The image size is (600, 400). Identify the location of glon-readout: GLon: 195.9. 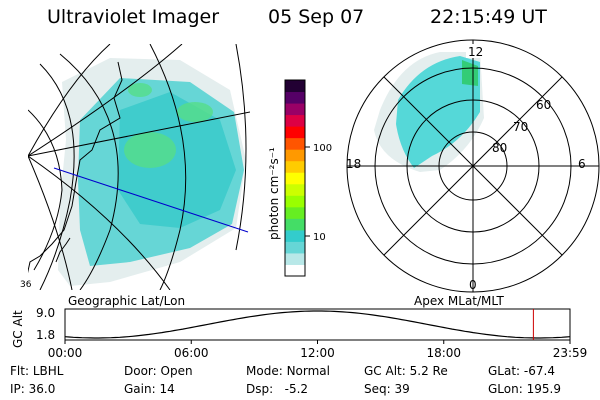
(524, 389).